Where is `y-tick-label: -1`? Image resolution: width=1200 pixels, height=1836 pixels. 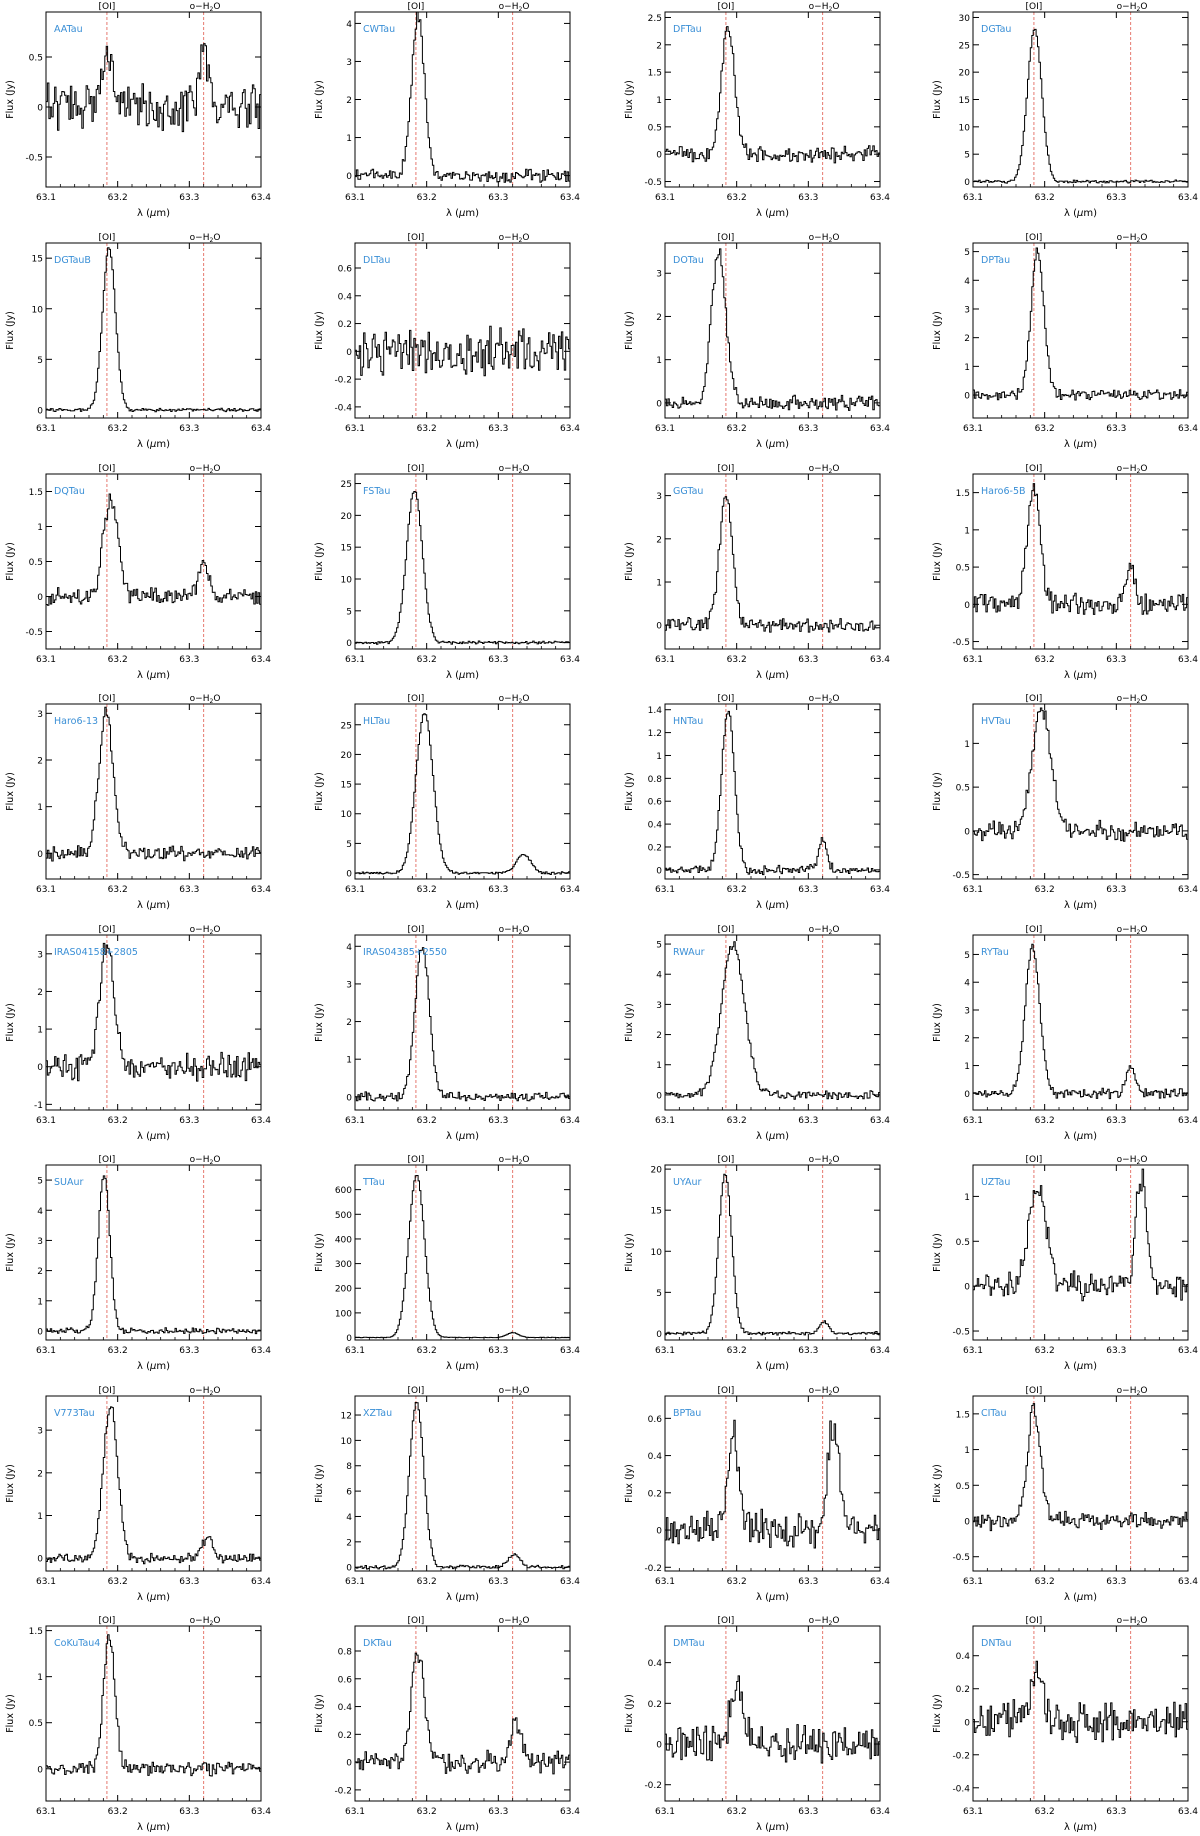 y-tick-label: -1 is located at coordinates (38, 1106).